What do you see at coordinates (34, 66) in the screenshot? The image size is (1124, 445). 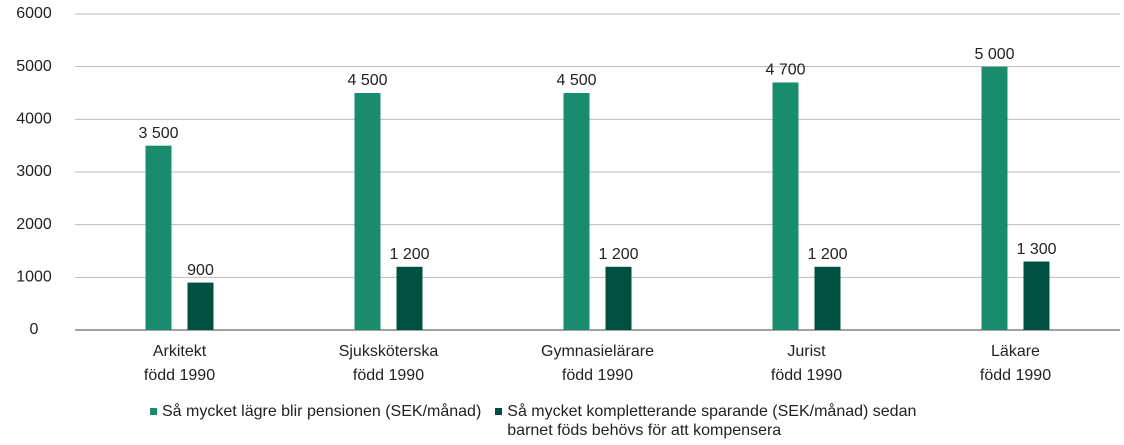 I see `y-tick-label: 5000` at bounding box center [34, 66].